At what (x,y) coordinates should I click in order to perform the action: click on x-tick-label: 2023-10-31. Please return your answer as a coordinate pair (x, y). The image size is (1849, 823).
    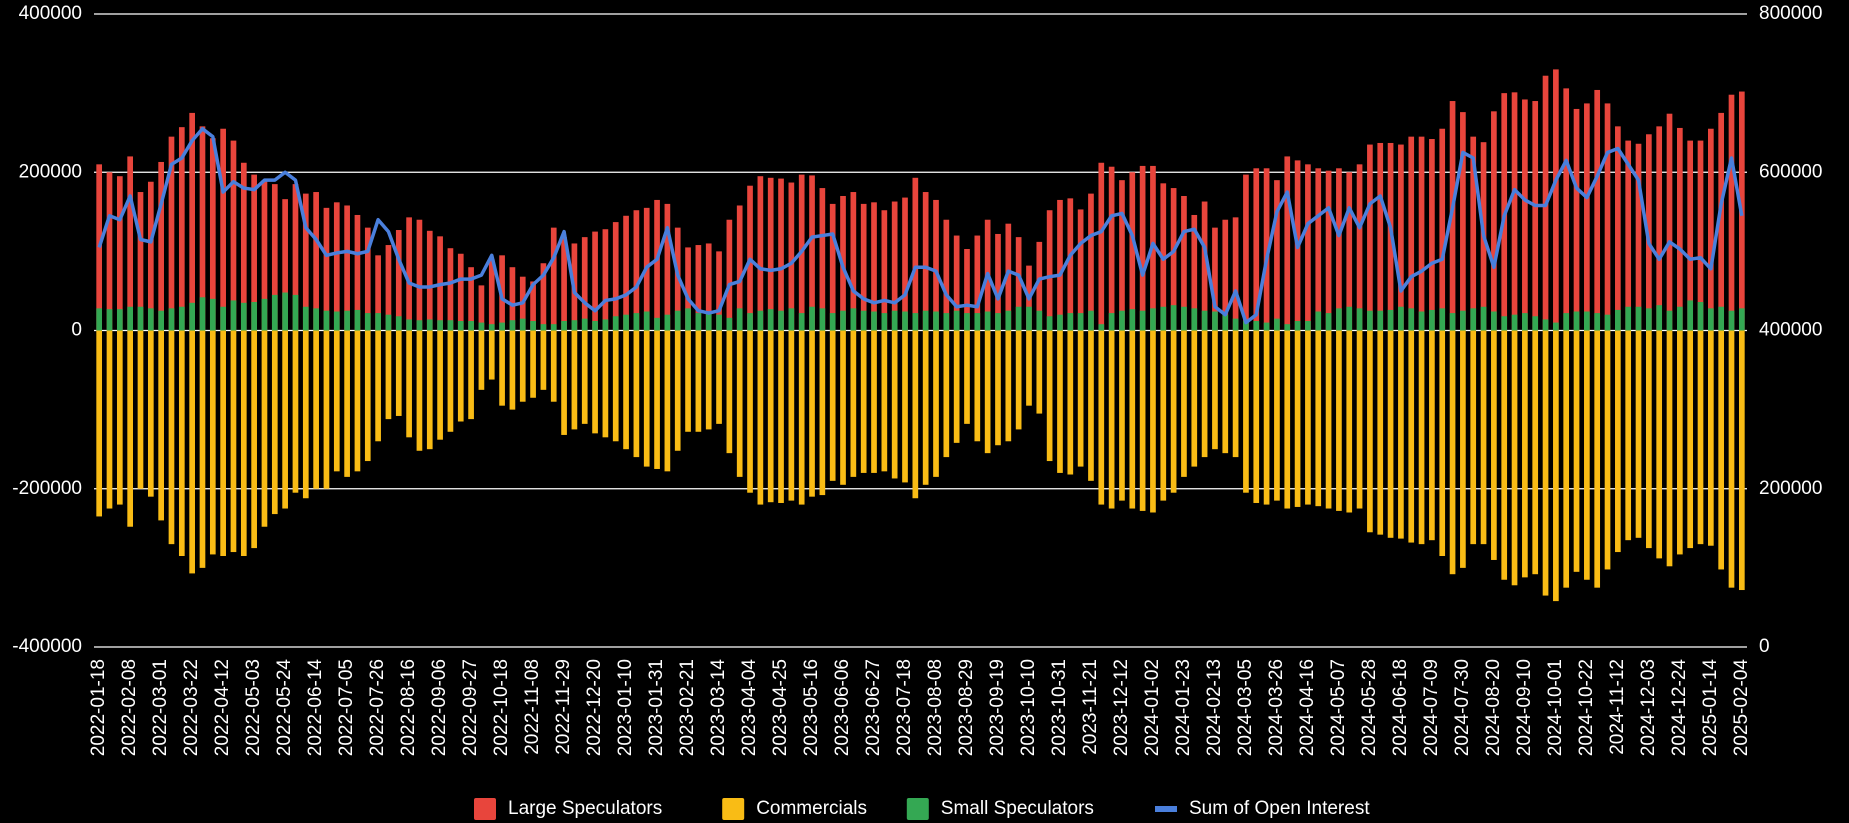
    Looking at the image, I should click on (1059, 707).